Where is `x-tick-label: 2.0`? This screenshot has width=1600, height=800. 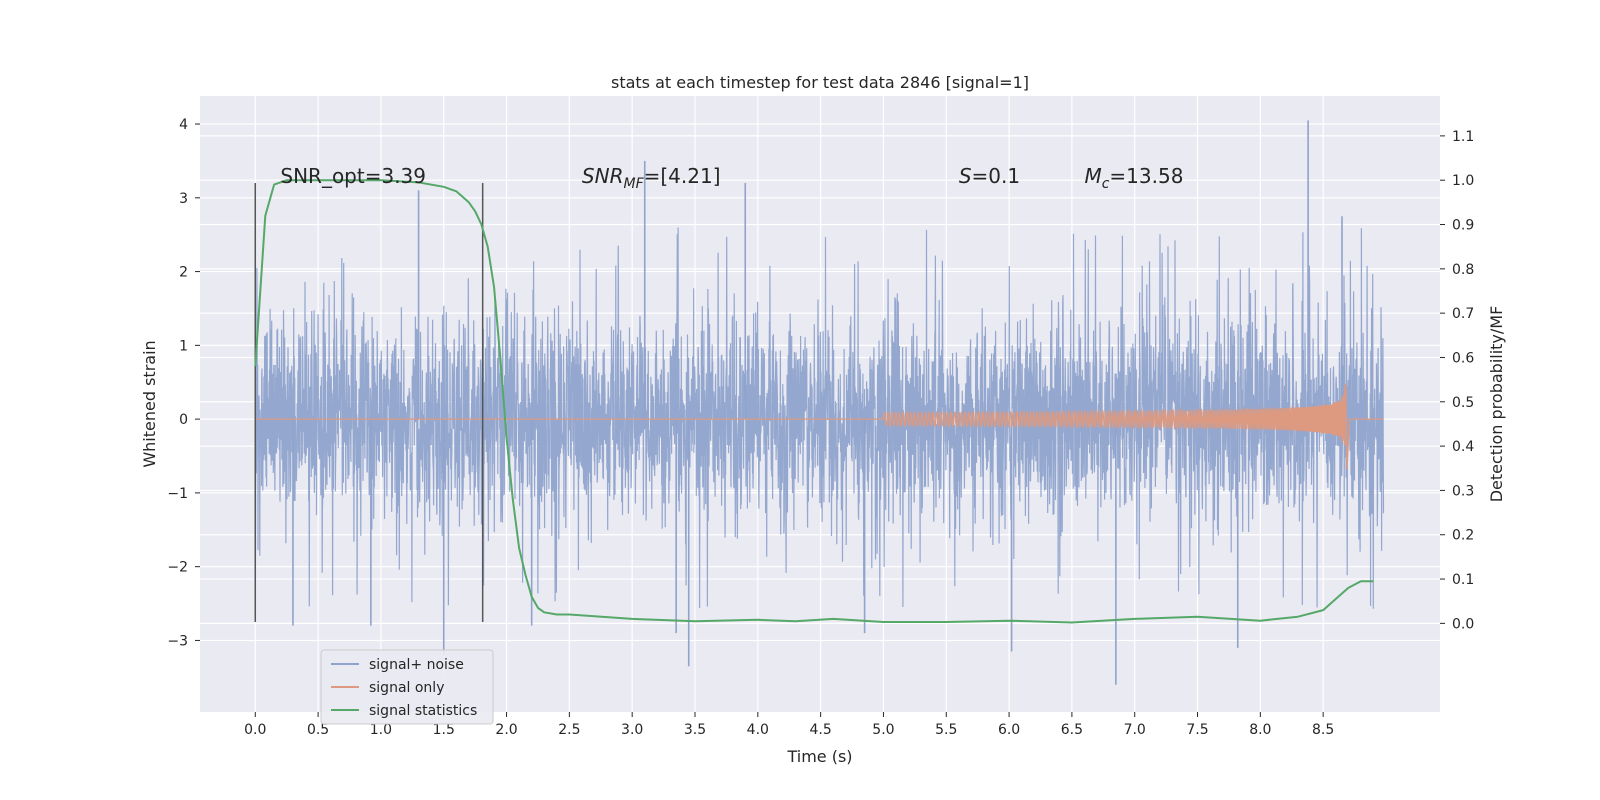 x-tick-label: 2.0 is located at coordinates (506, 730).